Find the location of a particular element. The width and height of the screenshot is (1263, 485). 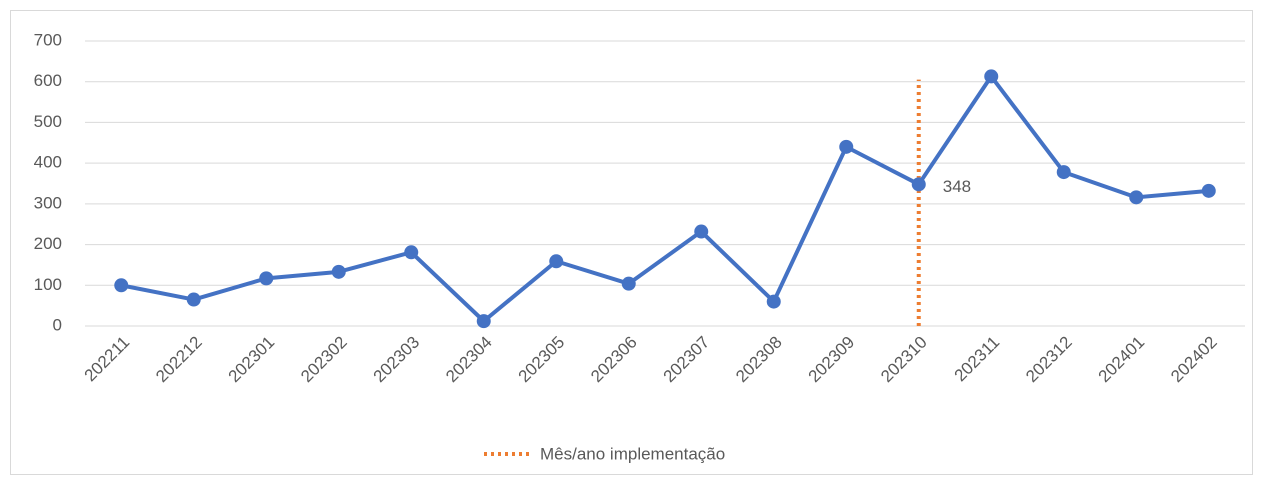

y-tick-label: 700 is located at coordinates (48, 39).